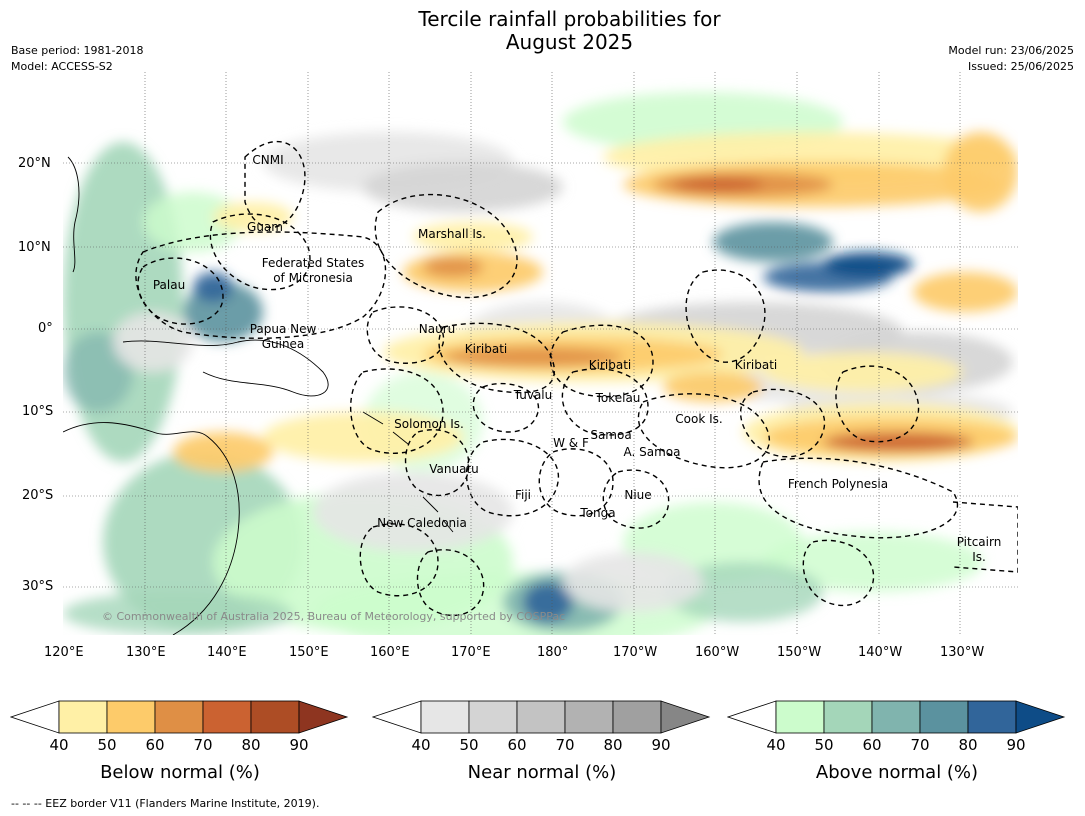  I want to click on cb1-tick-90: 90, so click(661, 745).